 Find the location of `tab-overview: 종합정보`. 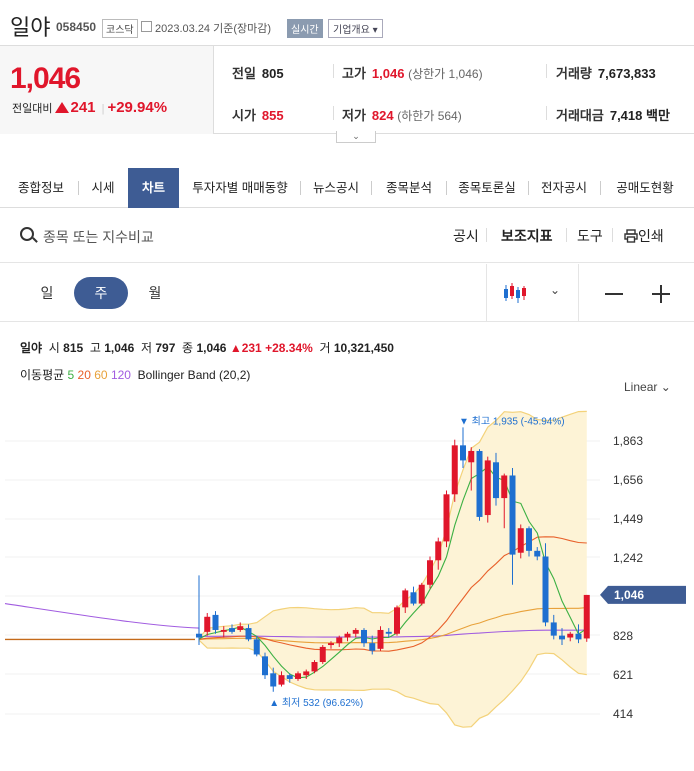

tab-overview: 종합정보 is located at coordinates (40, 188).